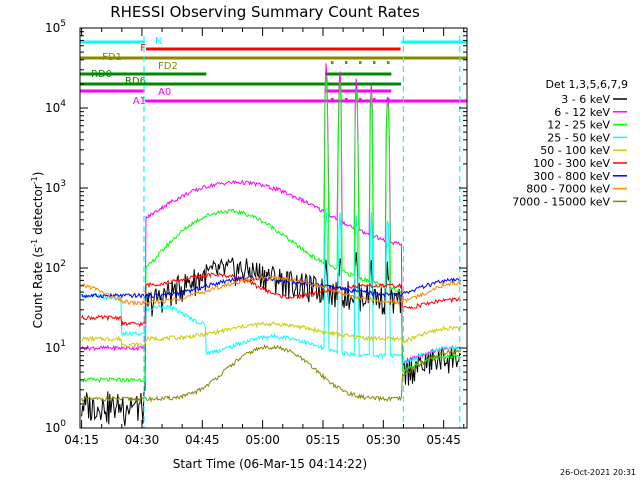  What do you see at coordinates (578, 125) in the screenshot?
I see `legend-entry: 12 - 25 keV` at bounding box center [578, 125].